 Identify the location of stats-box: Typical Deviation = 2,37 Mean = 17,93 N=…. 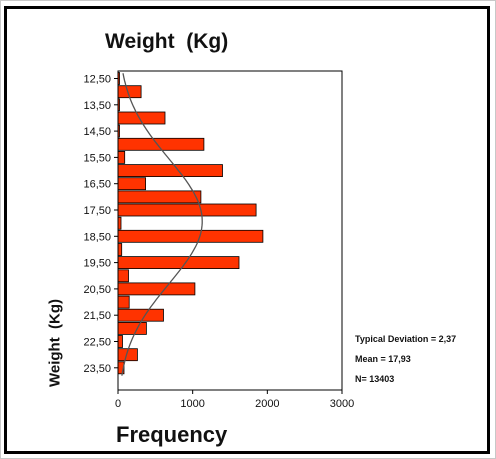
(405, 362).